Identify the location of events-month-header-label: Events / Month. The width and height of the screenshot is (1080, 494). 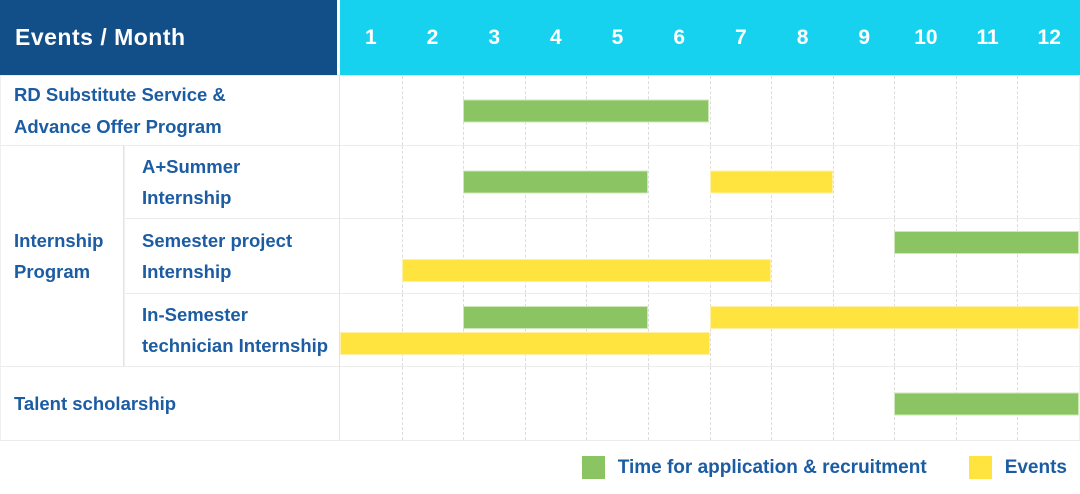
(100, 37).